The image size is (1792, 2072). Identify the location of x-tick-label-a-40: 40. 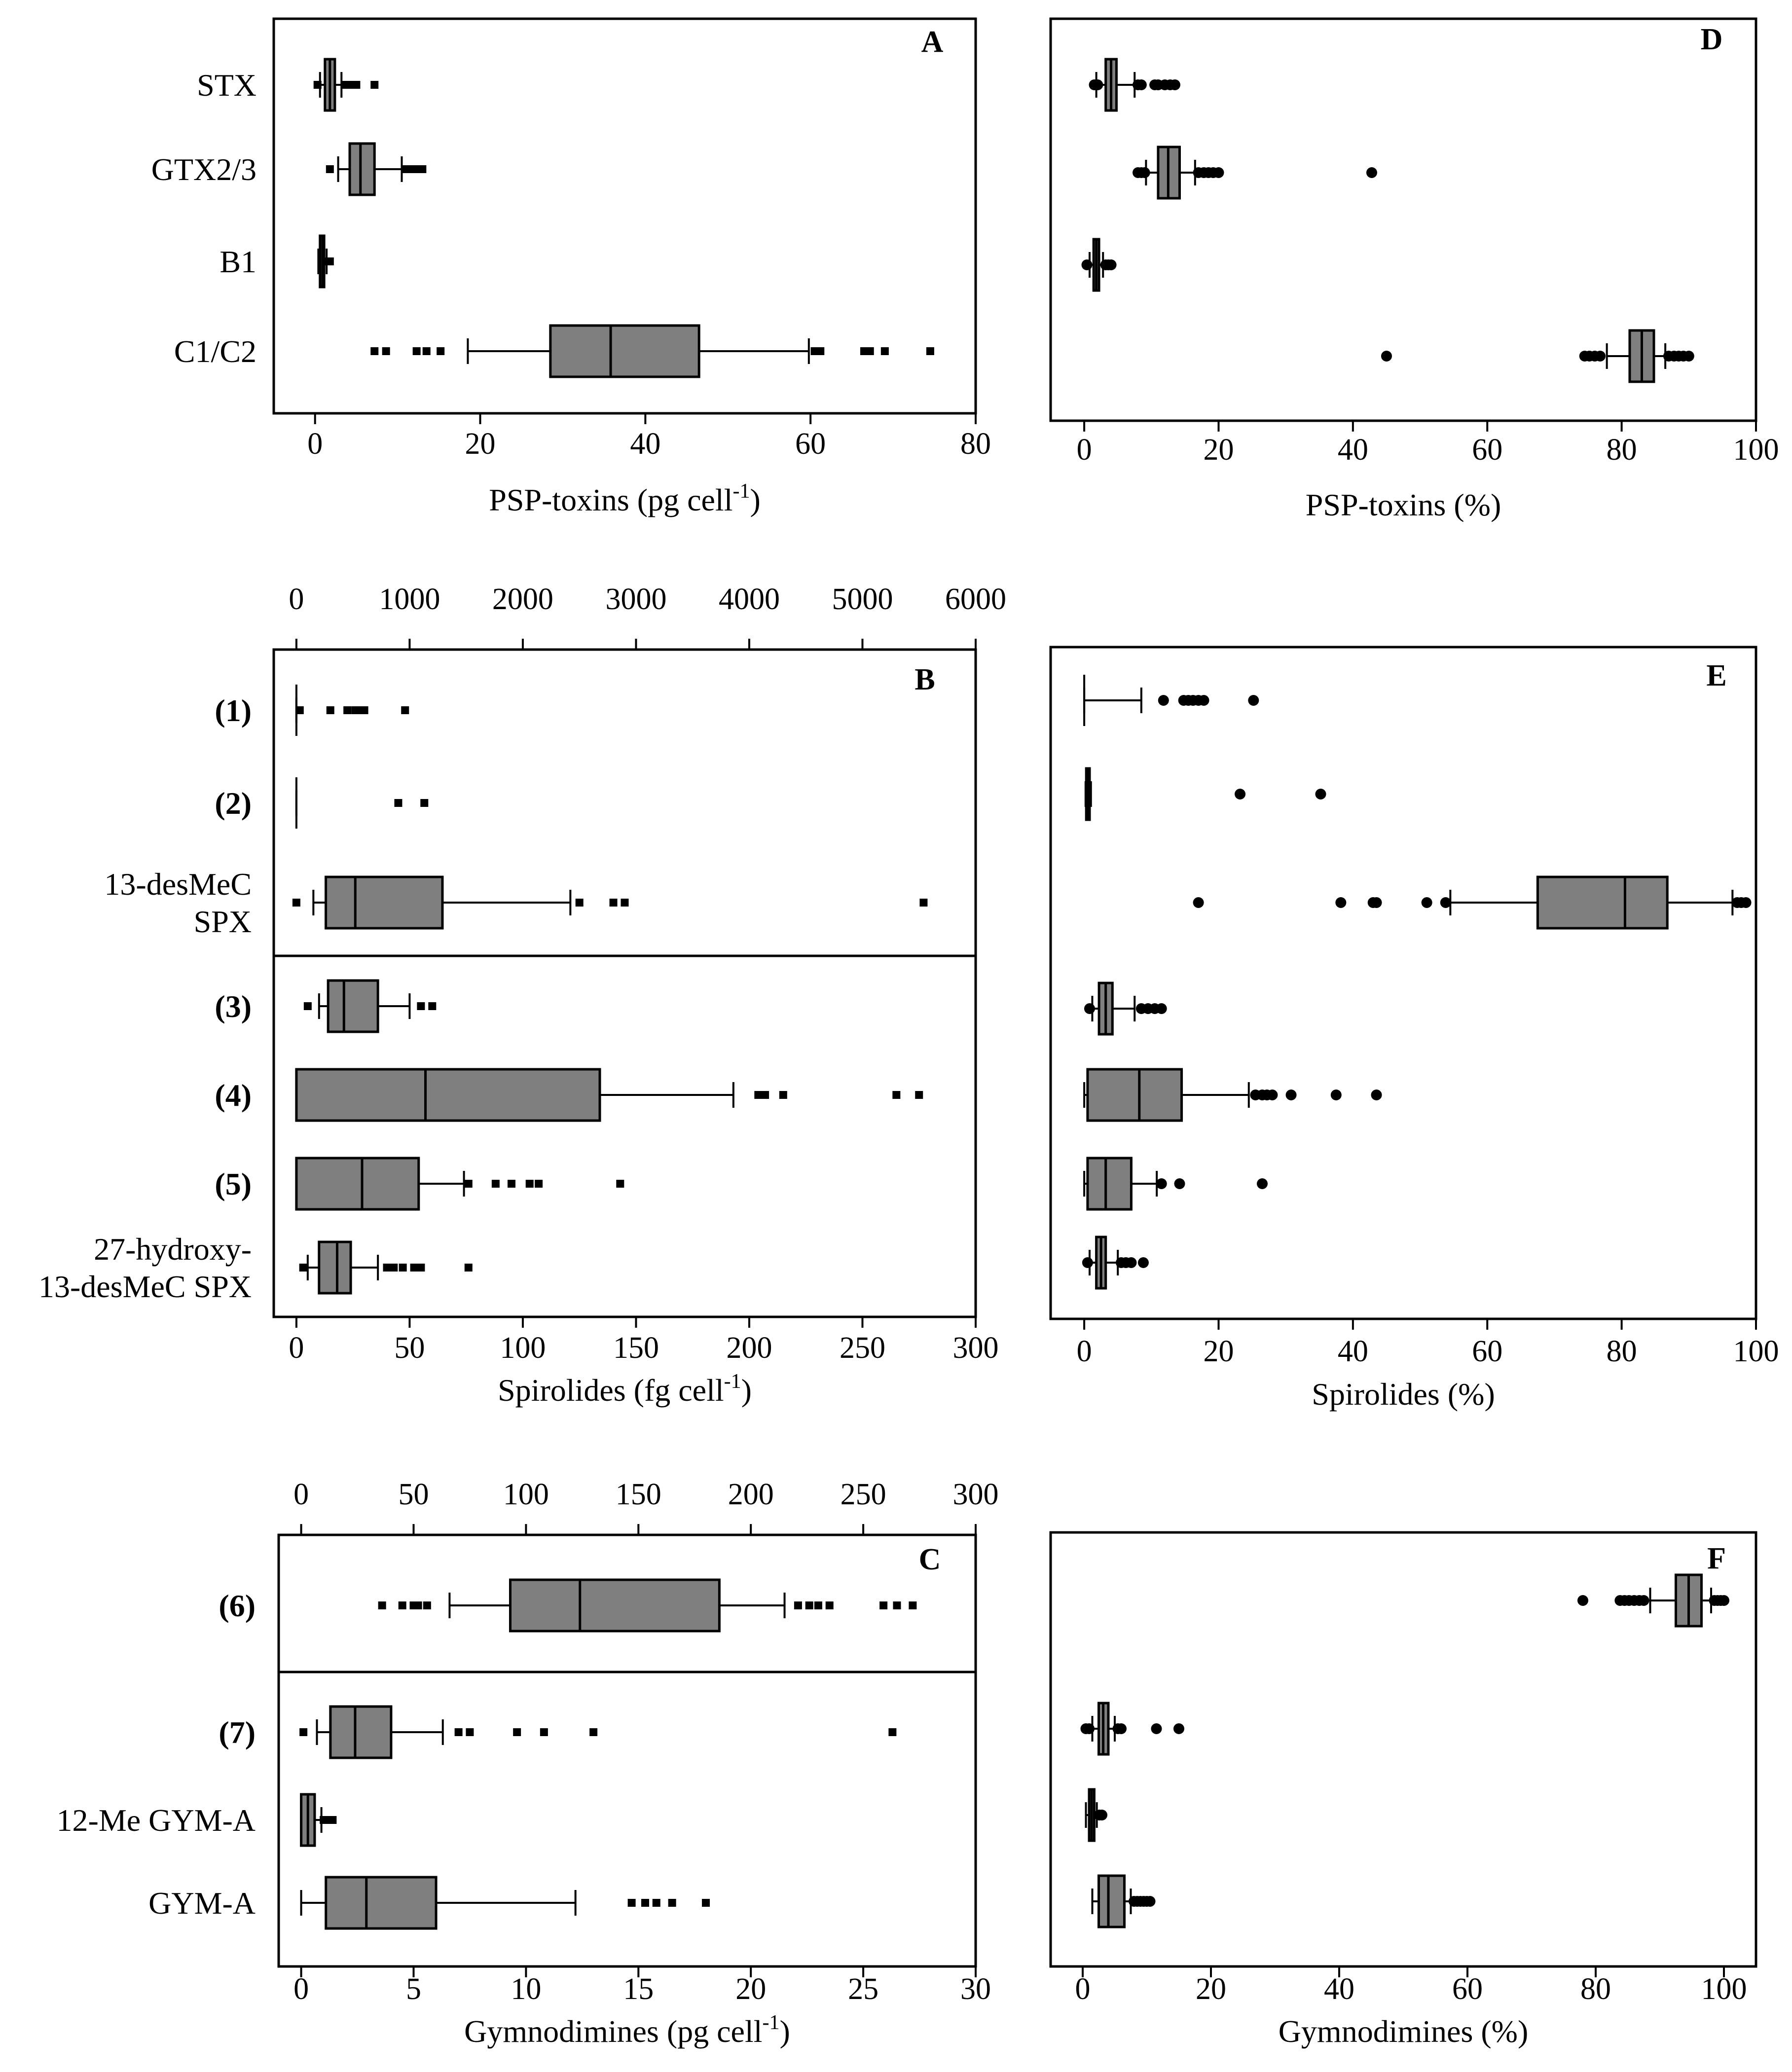
(645, 444).